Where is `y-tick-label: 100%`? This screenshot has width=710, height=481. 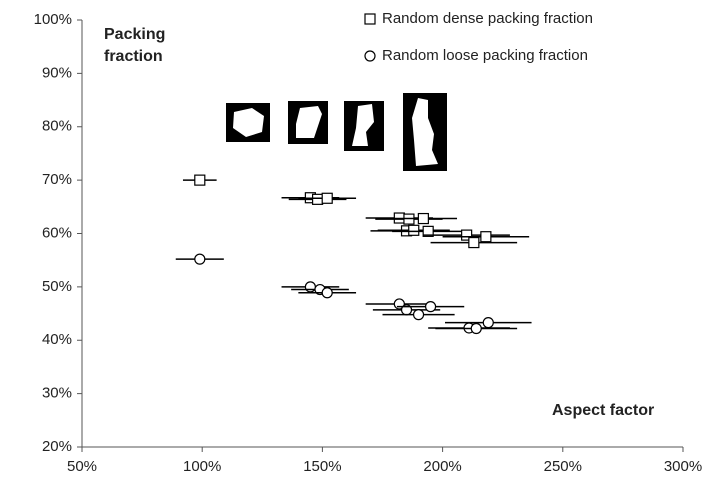 y-tick-label: 100% is located at coordinates (53, 19).